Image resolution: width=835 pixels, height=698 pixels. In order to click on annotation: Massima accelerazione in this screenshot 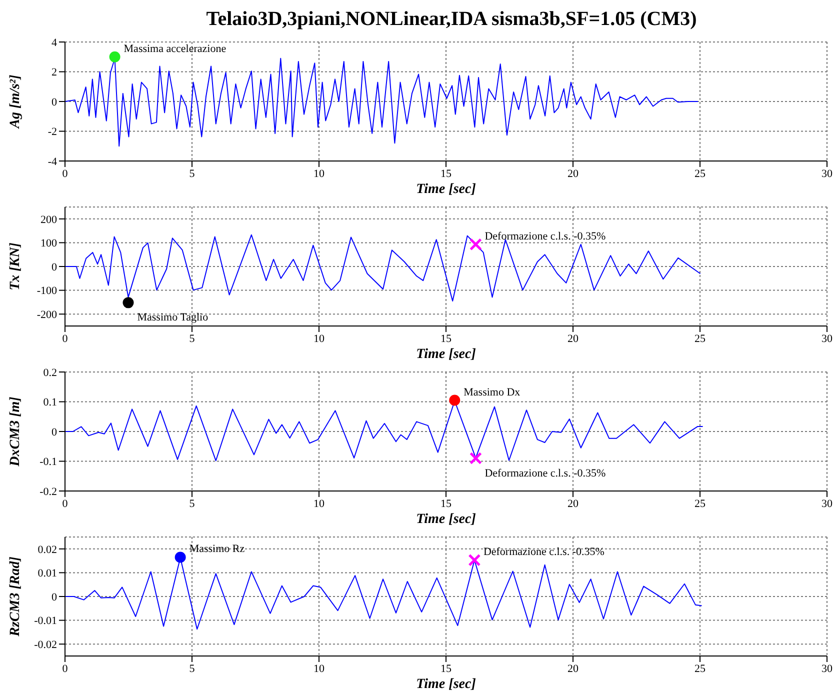, I will do `click(175, 48)`.